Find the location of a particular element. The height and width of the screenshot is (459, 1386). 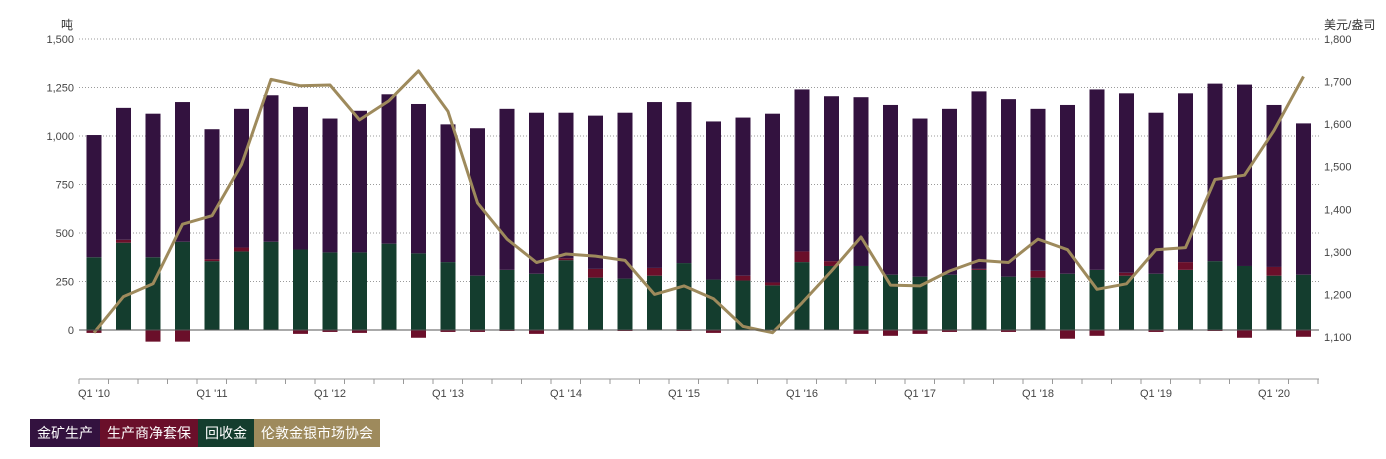

right-tick-label: 1,400 is located at coordinates (1338, 210).